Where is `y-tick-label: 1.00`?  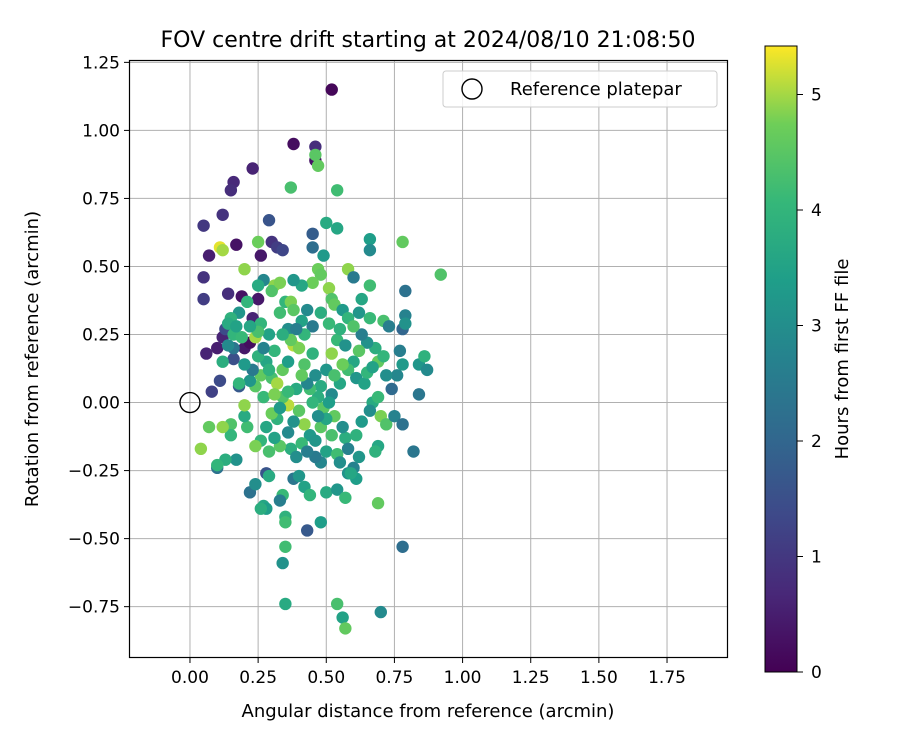 y-tick-label: 1.00 is located at coordinates (101, 131).